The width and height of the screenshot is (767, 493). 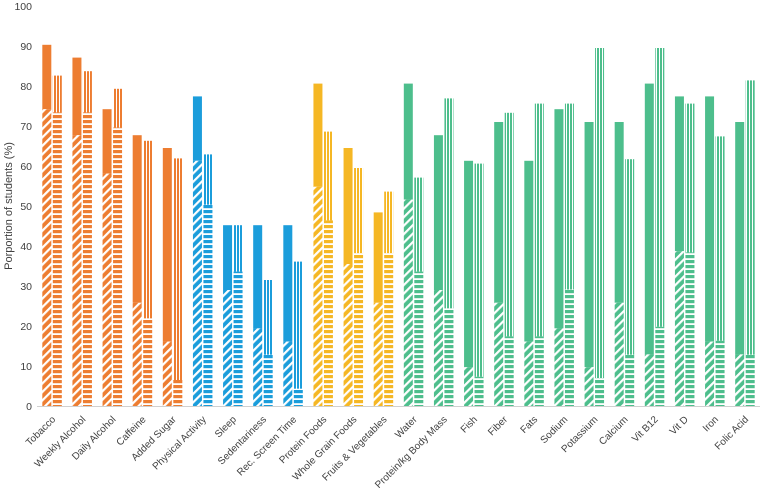 What do you see at coordinates (498, 426) in the screenshot?
I see `x-tick-label: Fiber` at bounding box center [498, 426].